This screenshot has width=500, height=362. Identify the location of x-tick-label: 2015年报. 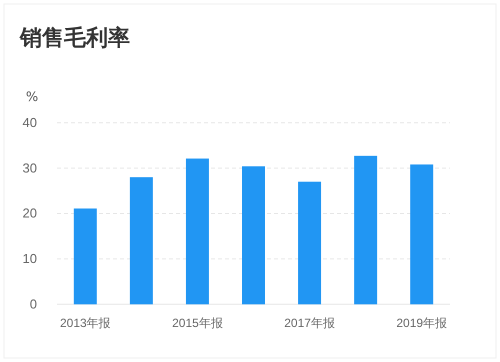
(197, 323).